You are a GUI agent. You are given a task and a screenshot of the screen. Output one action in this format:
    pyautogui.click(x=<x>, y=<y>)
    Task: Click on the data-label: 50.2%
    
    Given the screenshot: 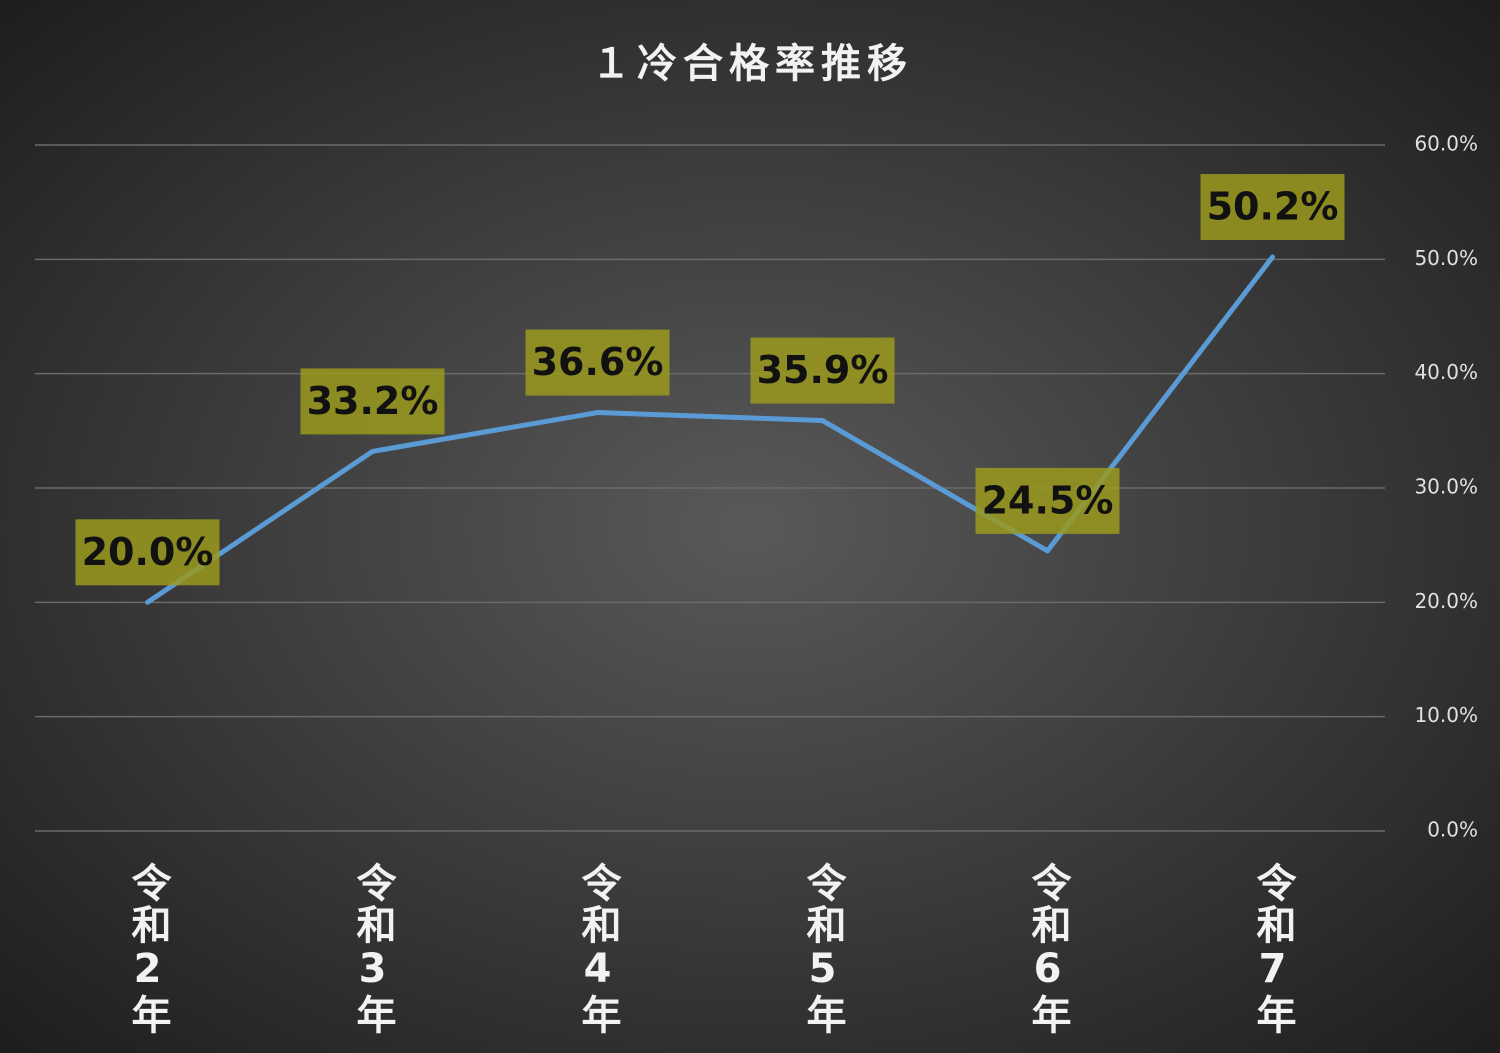 What is the action you would take?
    pyautogui.click(x=1273, y=207)
    